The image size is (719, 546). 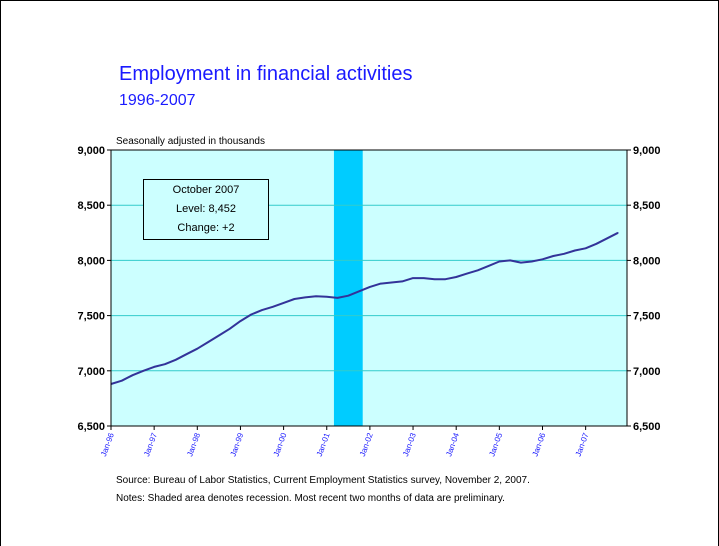 I want to click on chart-subtitle: 1996-2007, so click(x=157, y=100).